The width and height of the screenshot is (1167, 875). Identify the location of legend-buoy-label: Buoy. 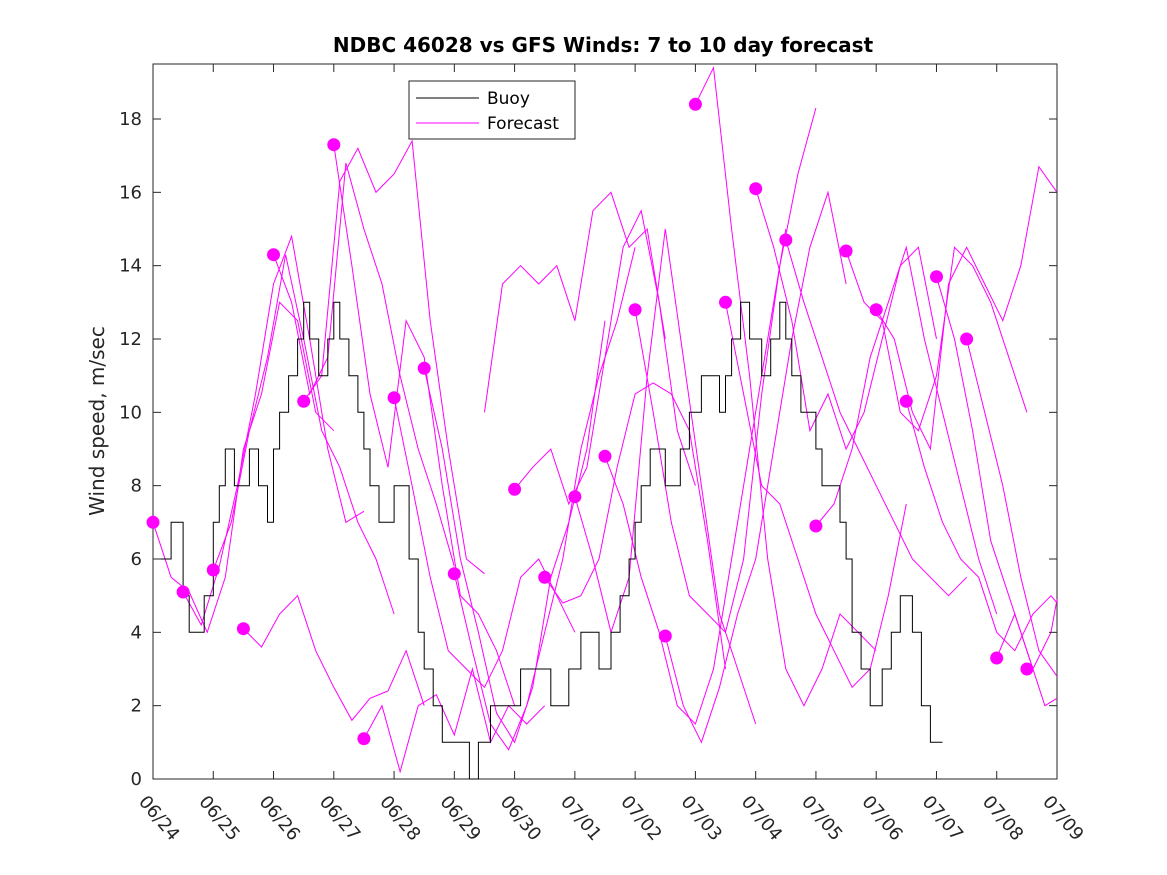
(508, 99).